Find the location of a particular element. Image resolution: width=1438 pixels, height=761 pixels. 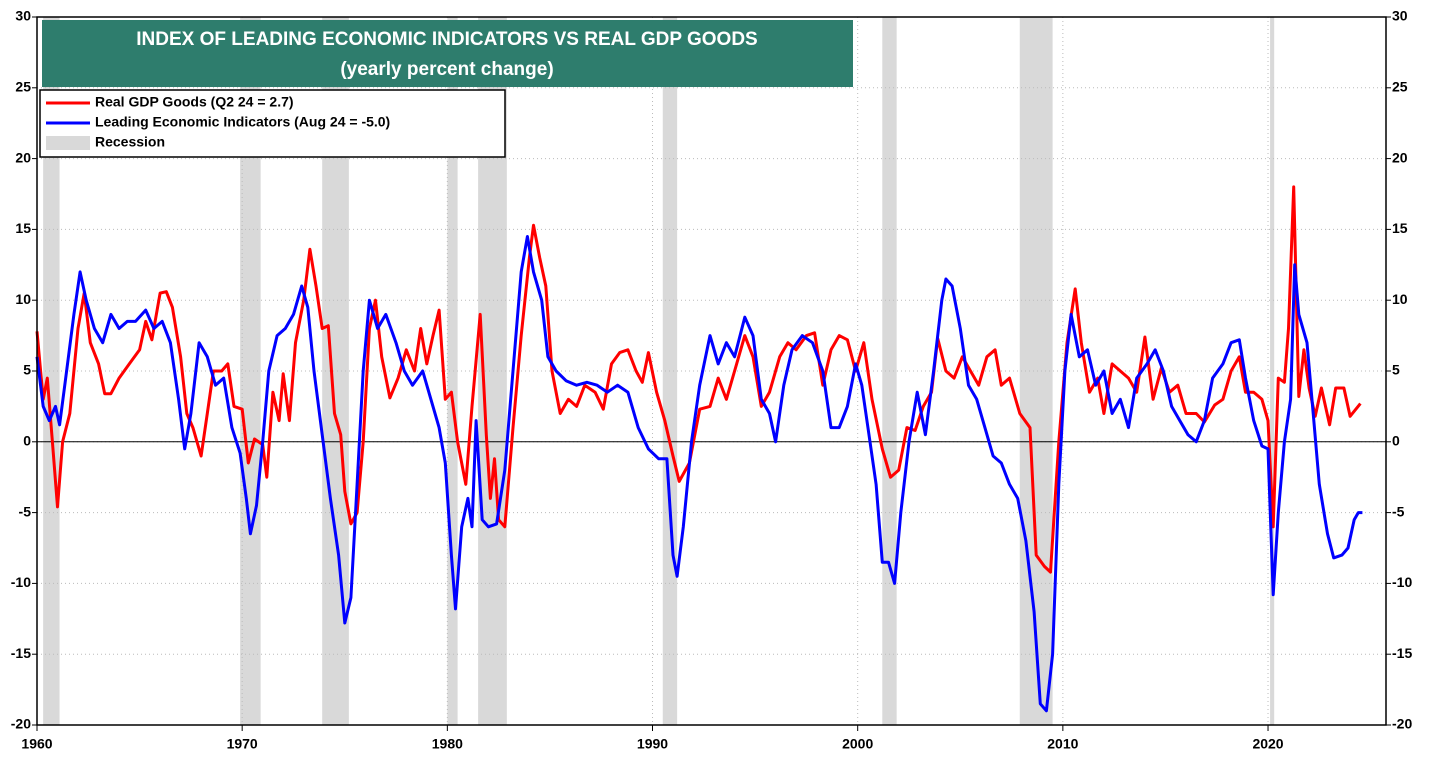

y-tick-label: 25 is located at coordinates (23, 87).